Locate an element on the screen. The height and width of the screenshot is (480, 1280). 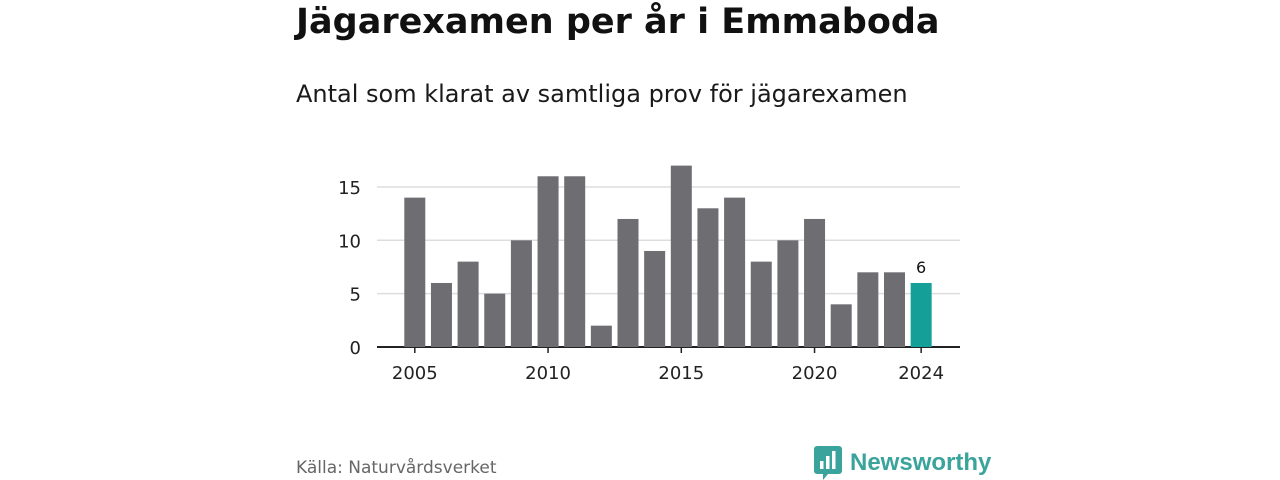
x-tick-label: 2015 is located at coordinates (681, 373).